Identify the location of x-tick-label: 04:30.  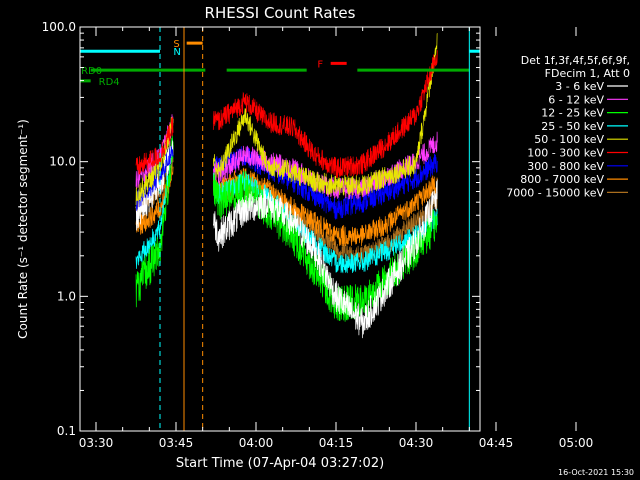
(416, 443).